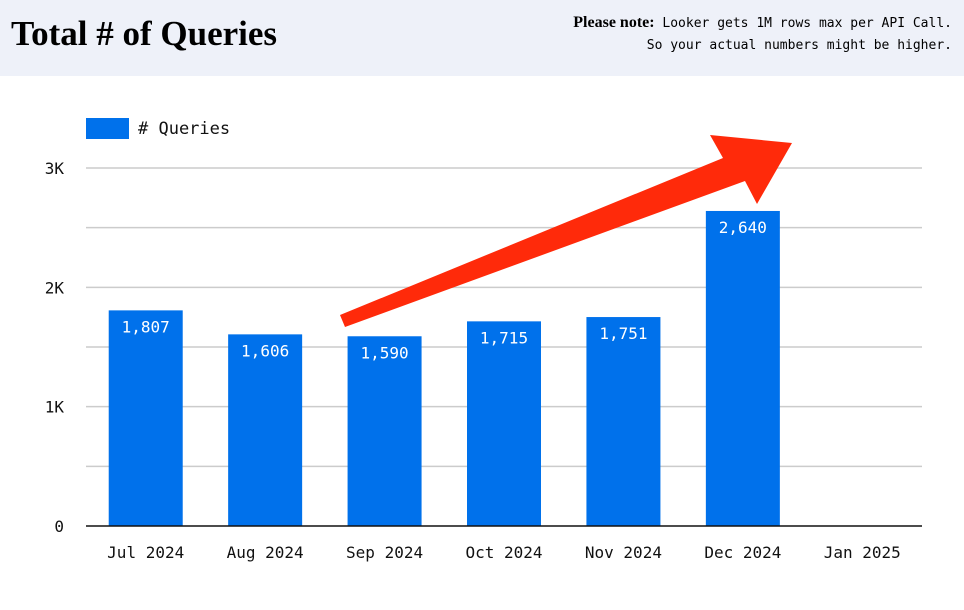 Image resolution: width=964 pixels, height=610 pixels. What do you see at coordinates (55, 287) in the screenshot?
I see `y-tick-label: 2K` at bounding box center [55, 287].